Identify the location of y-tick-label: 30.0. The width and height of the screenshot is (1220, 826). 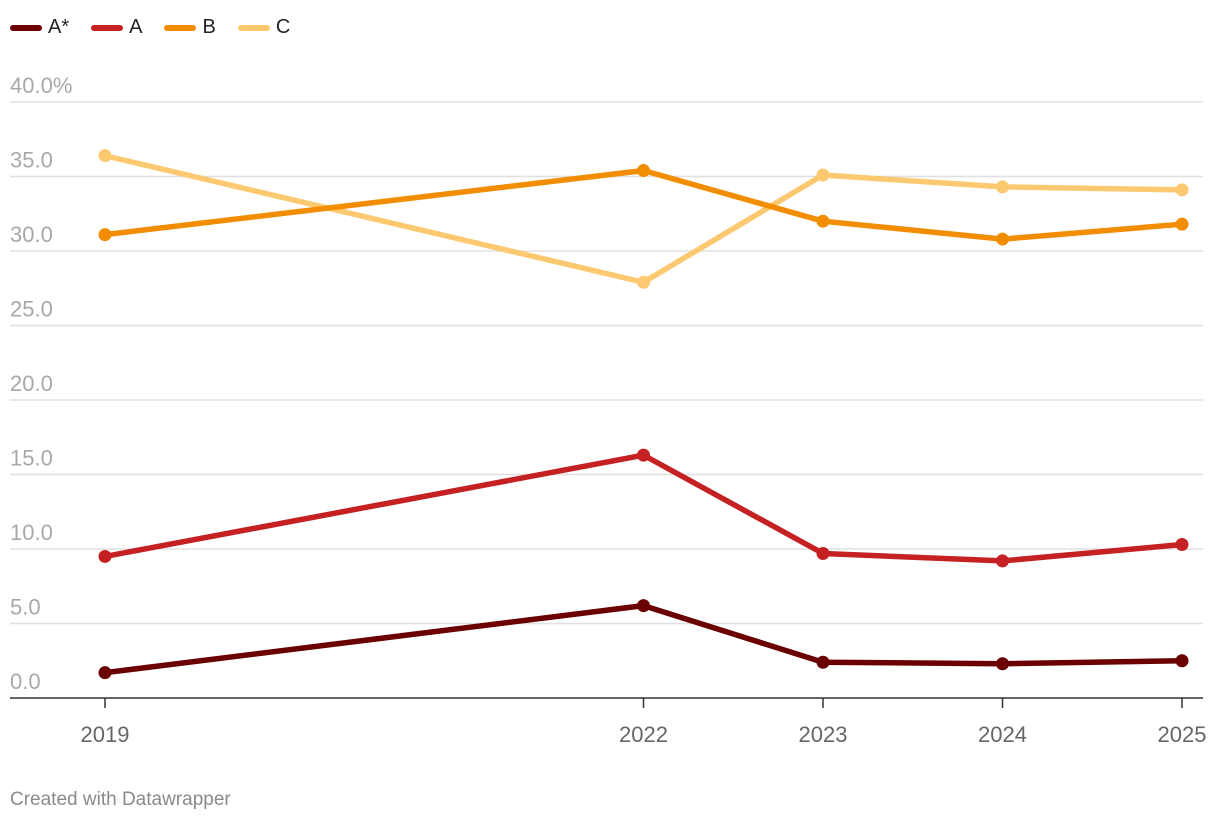
(31, 234).